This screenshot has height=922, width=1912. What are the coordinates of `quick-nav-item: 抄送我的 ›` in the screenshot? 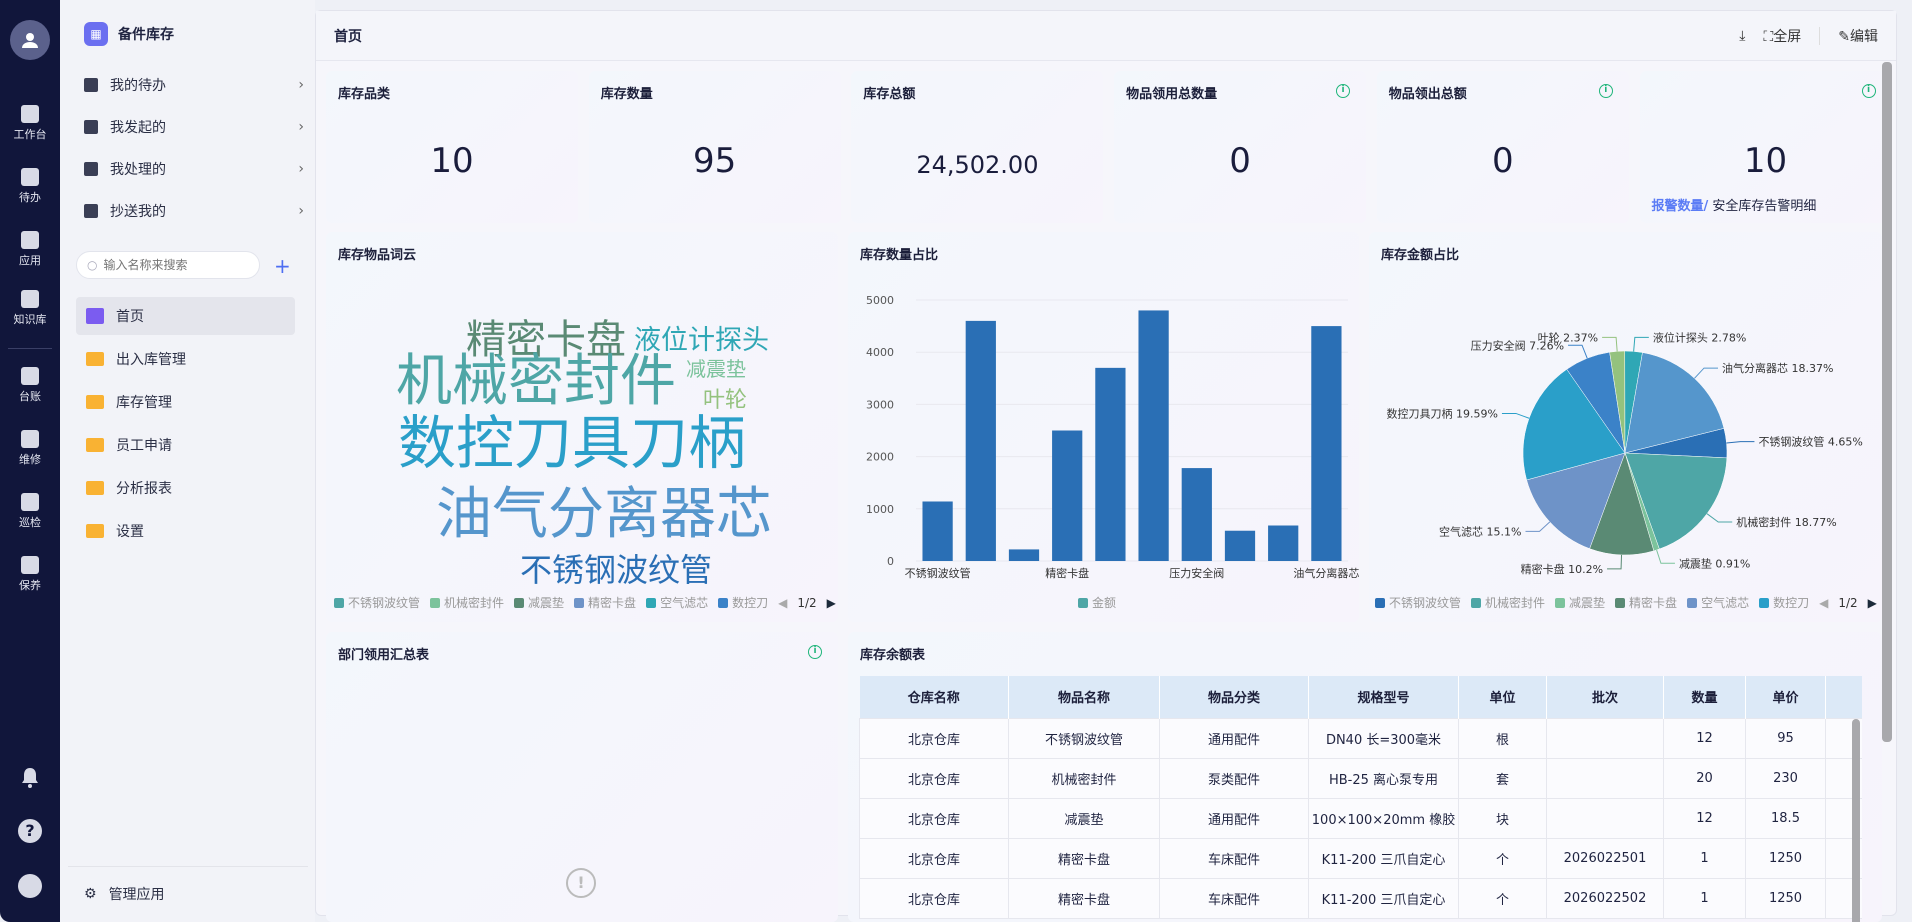 It's located at (194, 211).